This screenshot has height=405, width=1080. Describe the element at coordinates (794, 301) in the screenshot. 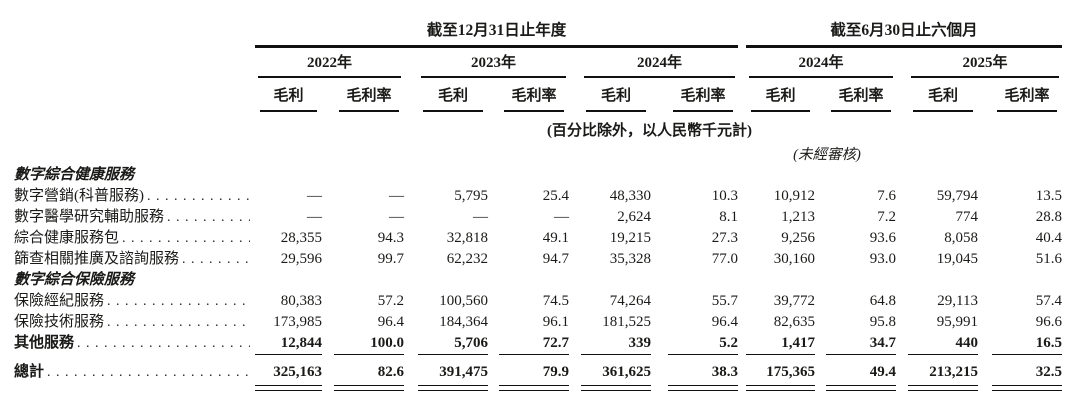

I see `cell: 39,772` at that location.